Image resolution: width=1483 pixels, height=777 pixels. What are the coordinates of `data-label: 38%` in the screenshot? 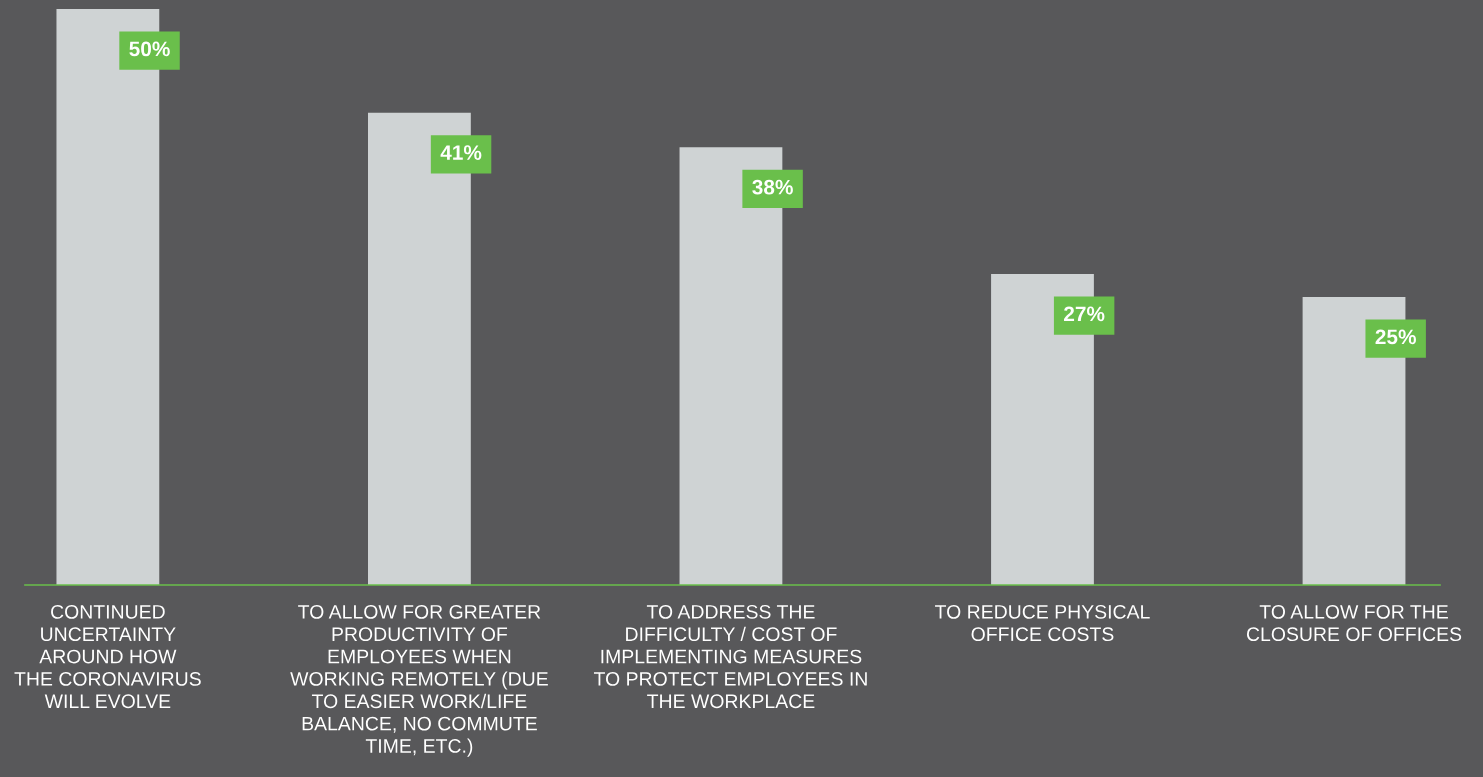 It's located at (772, 187).